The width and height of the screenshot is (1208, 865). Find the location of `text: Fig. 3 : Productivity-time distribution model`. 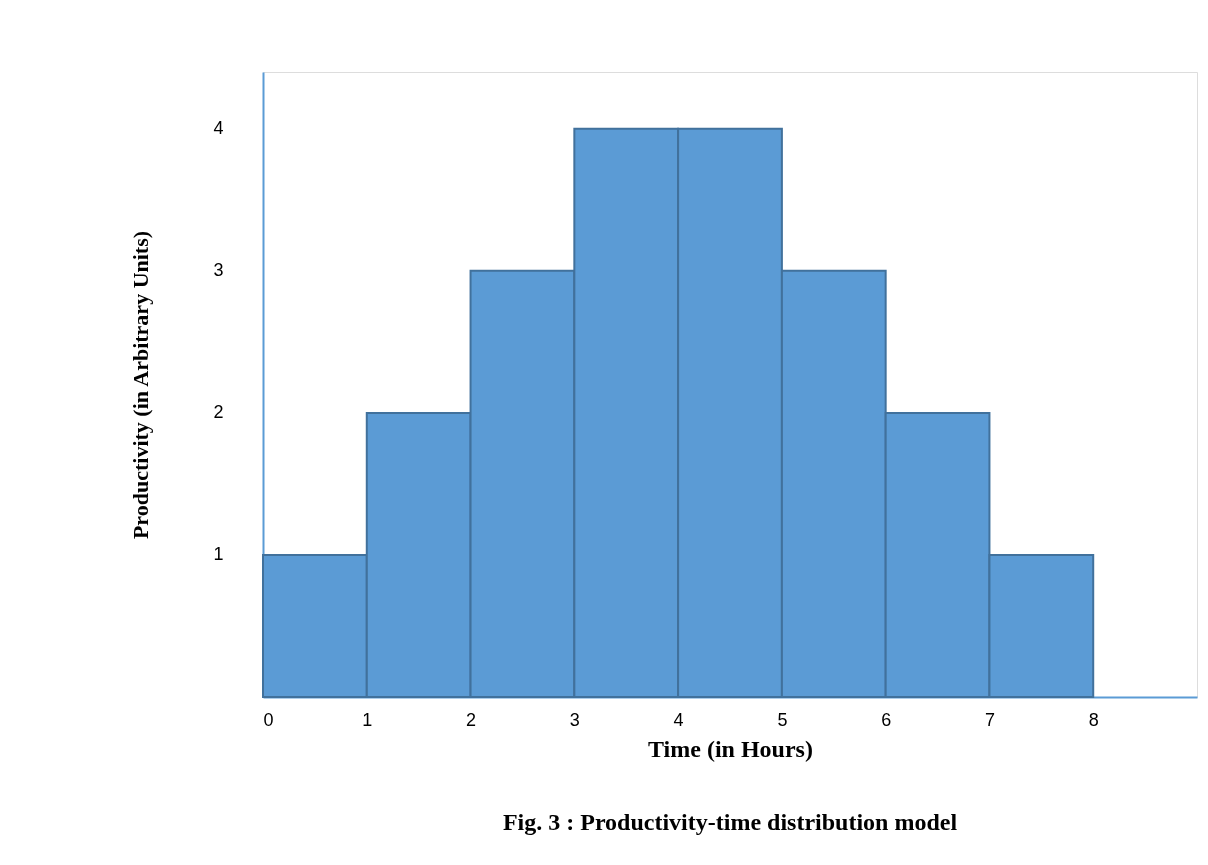

text: Fig. 3 : Productivity-time distribution model is located at coordinates (730, 822).